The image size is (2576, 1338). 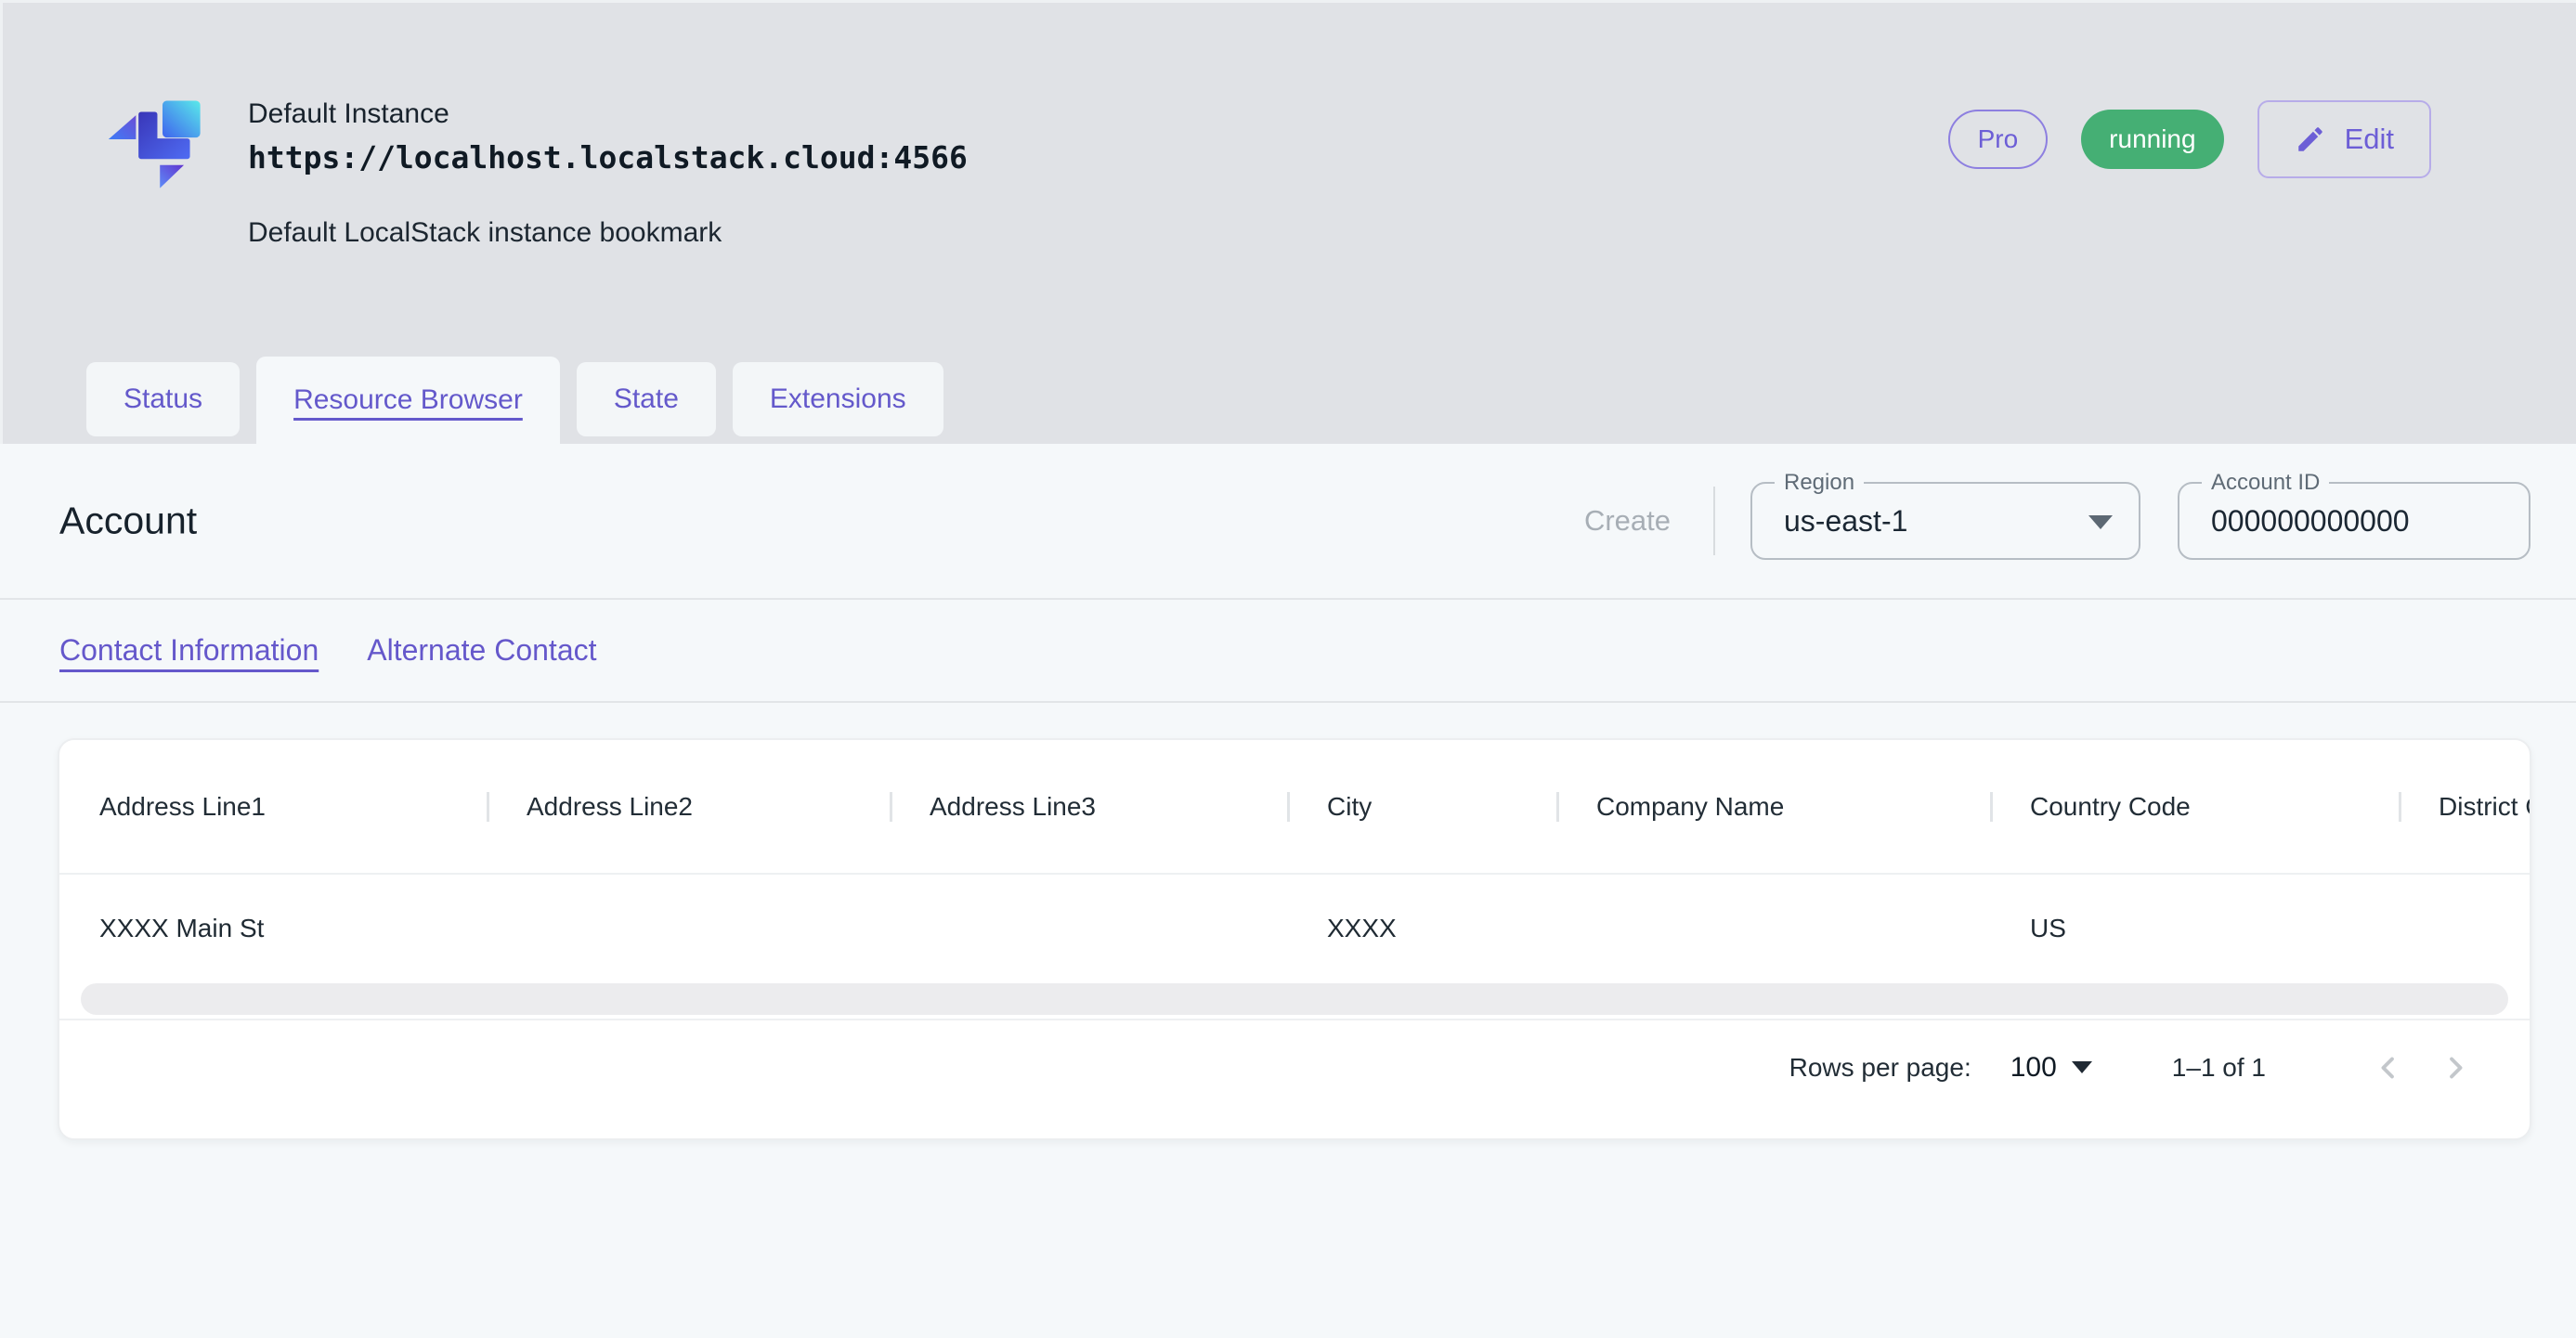 What do you see at coordinates (608, 157) in the screenshot?
I see `instance-url: https://localhost.localstack.cloud:4566` at bounding box center [608, 157].